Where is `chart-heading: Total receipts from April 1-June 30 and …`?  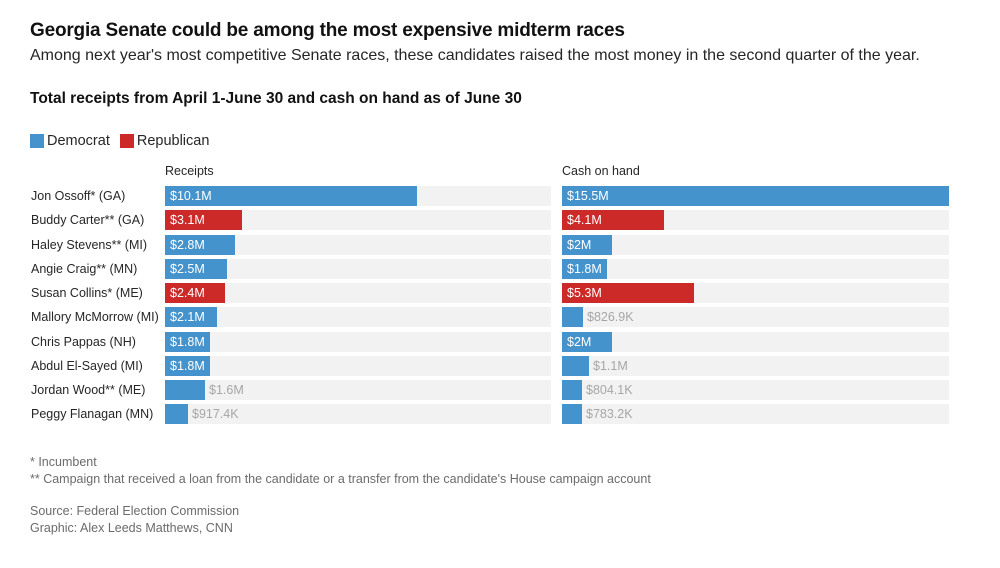
chart-heading: Total receipts from April 1-June 30 and … is located at coordinates (276, 98).